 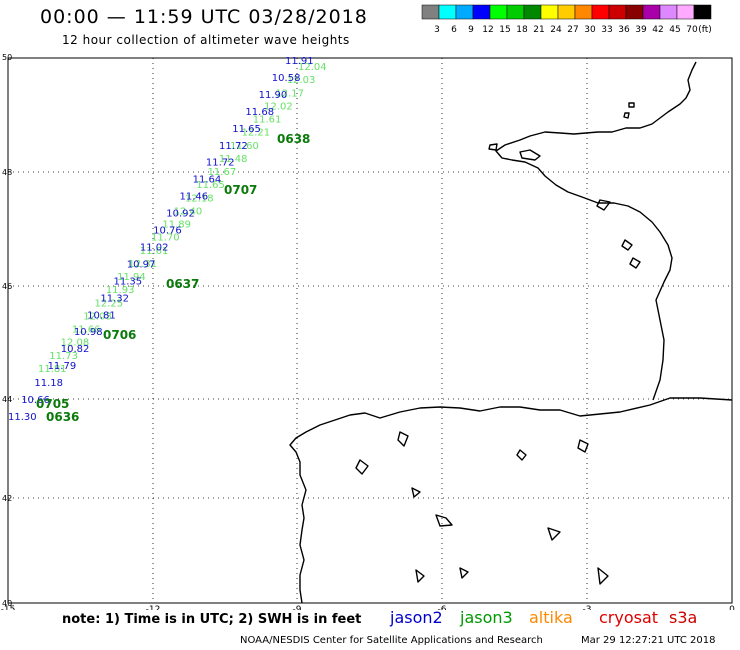 What do you see at coordinates (683, 617) in the screenshot?
I see `legend-s3a: s3a` at bounding box center [683, 617].